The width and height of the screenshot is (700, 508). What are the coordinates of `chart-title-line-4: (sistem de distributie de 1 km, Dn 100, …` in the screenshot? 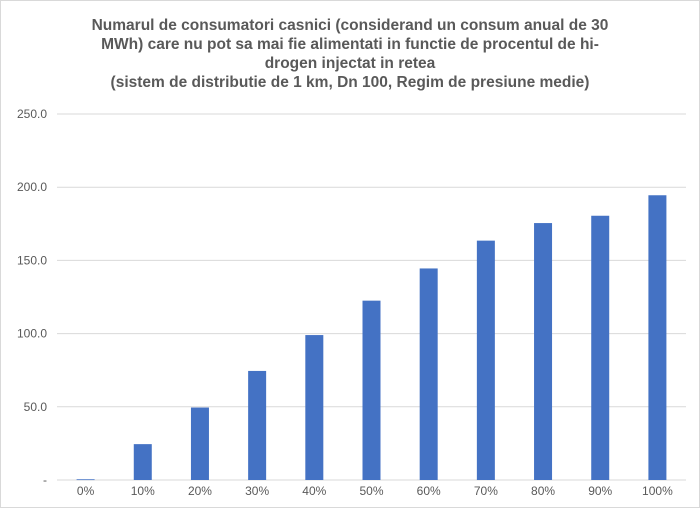 It's located at (350, 82).